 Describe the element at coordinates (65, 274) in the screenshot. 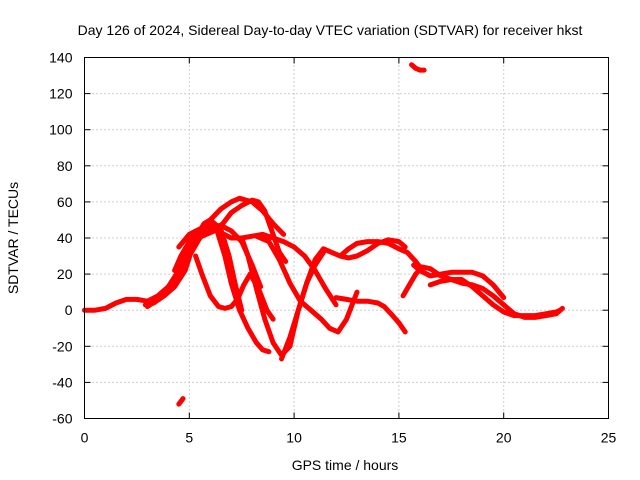

I see `y-tick-label: 20` at that location.